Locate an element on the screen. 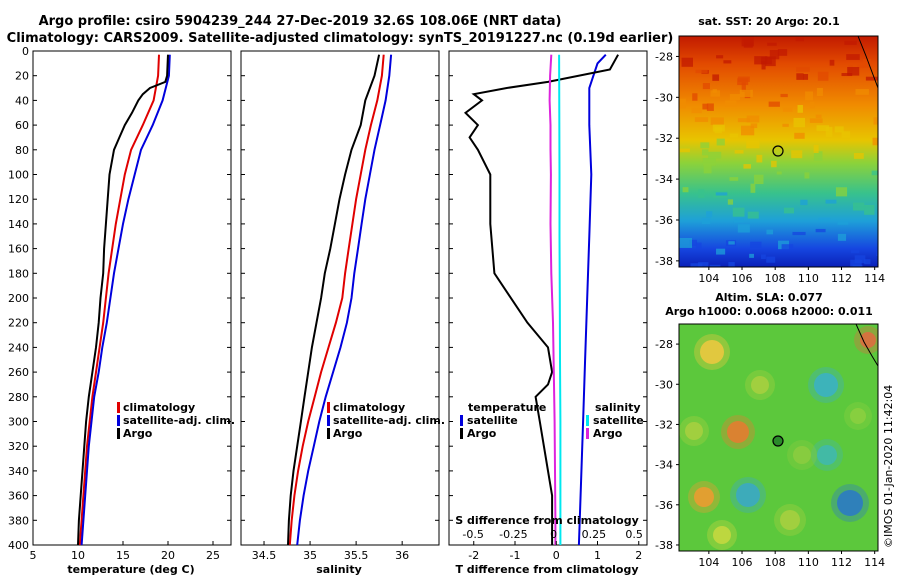 This screenshot has height=584, width=900. lat-tick-label: -28 is located at coordinates (664, 56).